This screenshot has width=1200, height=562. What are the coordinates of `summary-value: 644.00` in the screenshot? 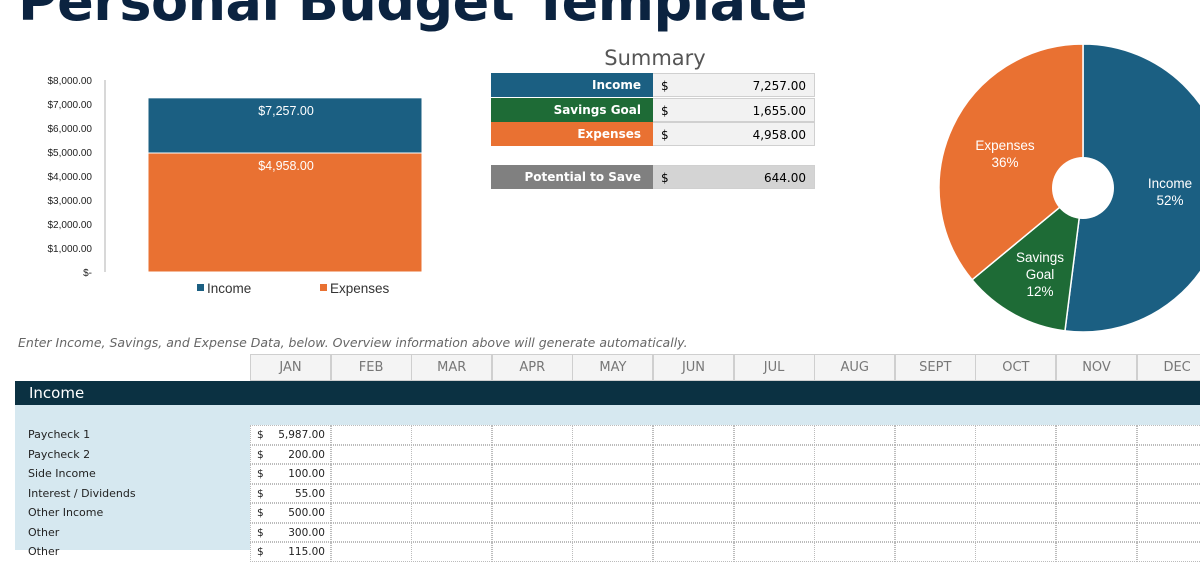 It's located at (749, 177).